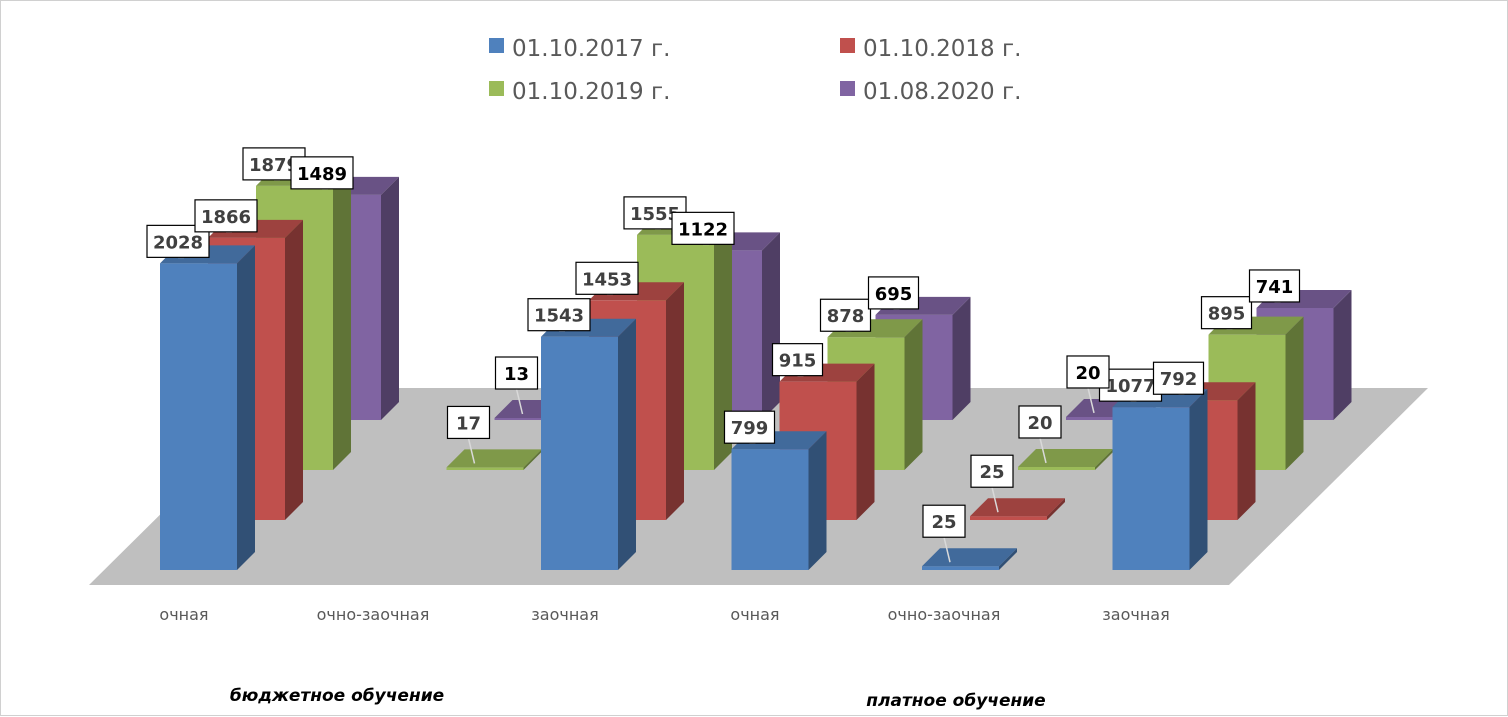 The height and width of the screenshot is (717, 1508). What do you see at coordinates (337, 696) in the screenshot?
I see `group-label-1: бюджетное обучение` at bounding box center [337, 696].